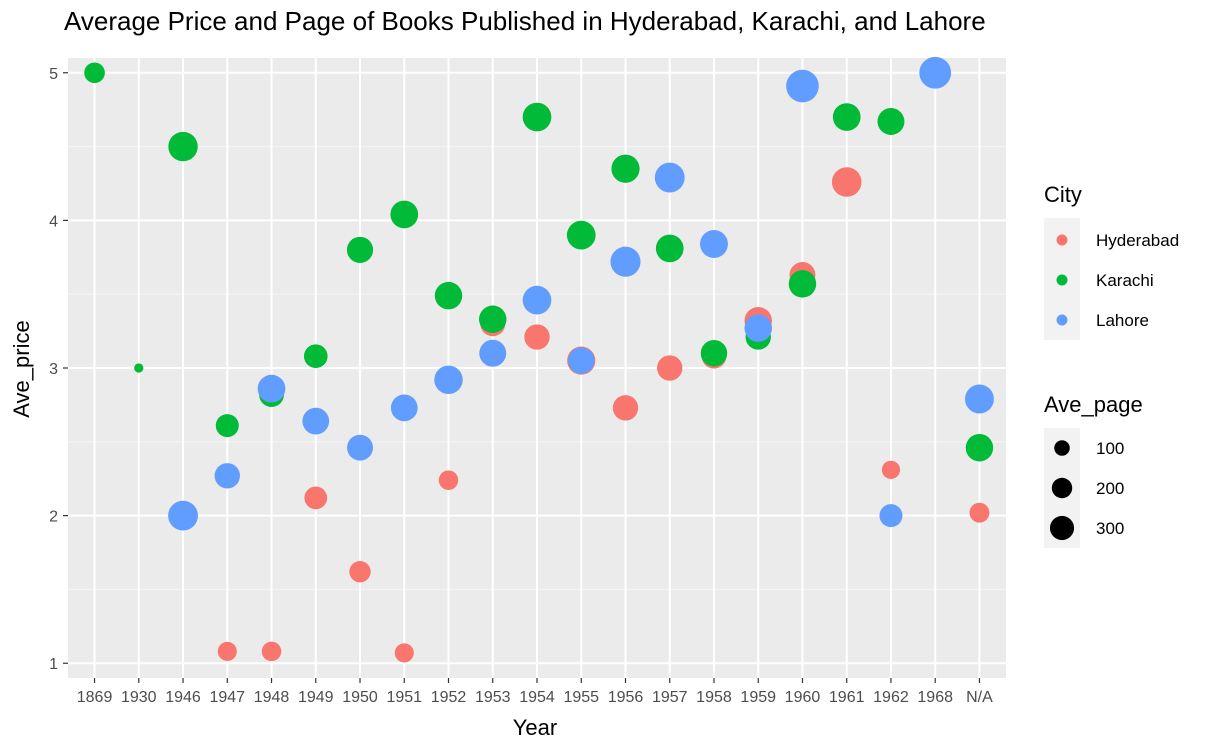  What do you see at coordinates (21, 368) in the screenshot?
I see `y-axis-title: Ave_price` at bounding box center [21, 368].